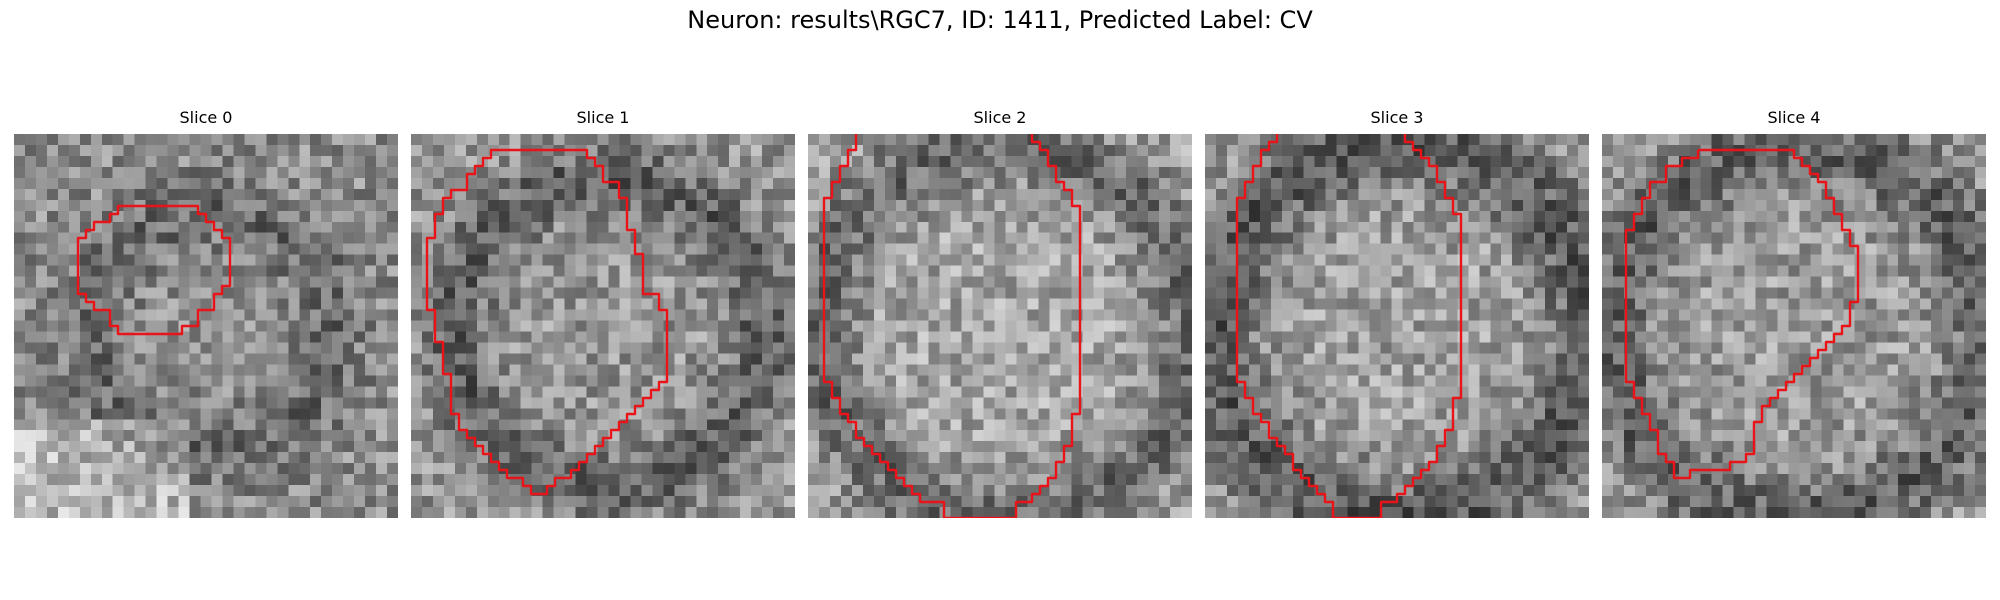  Describe the element at coordinates (1397, 117) in the screenshot. I see `panel-title: Slice 3` at that location.